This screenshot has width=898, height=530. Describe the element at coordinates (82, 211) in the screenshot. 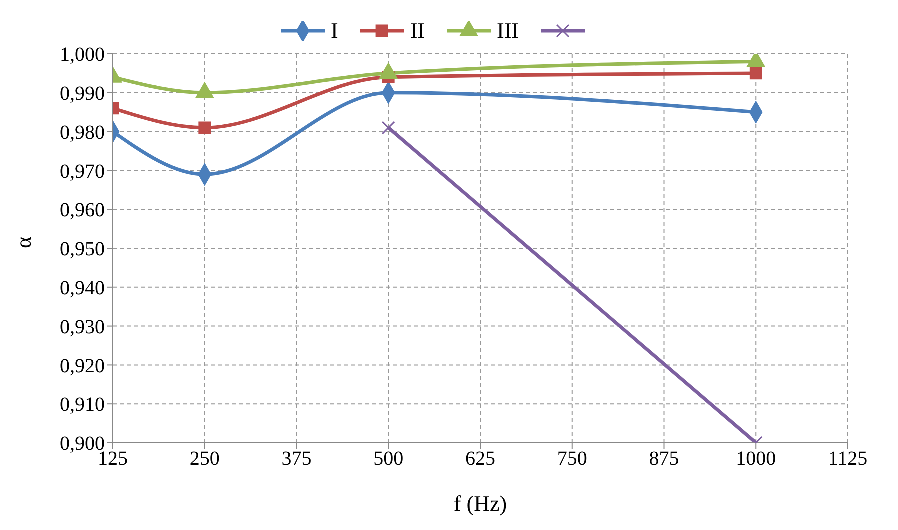

I see `y-tick-label: 0,960` at that location.